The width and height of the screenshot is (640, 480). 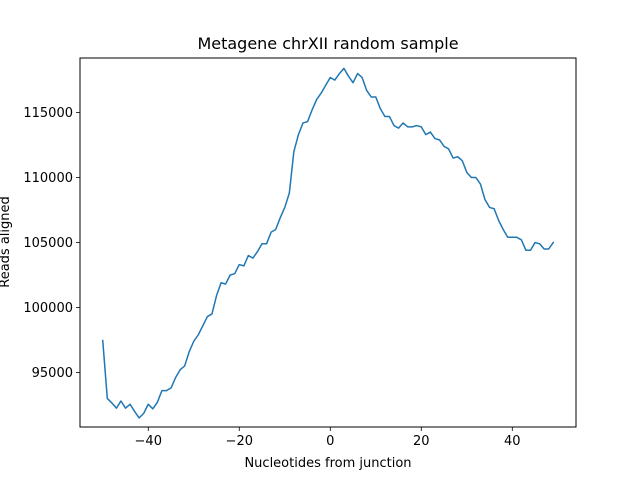 What do you see at coordinates (6, 242) in the screenshot?
I see `y-axis-label: Reads aligned` at bounding box center [6, 242].